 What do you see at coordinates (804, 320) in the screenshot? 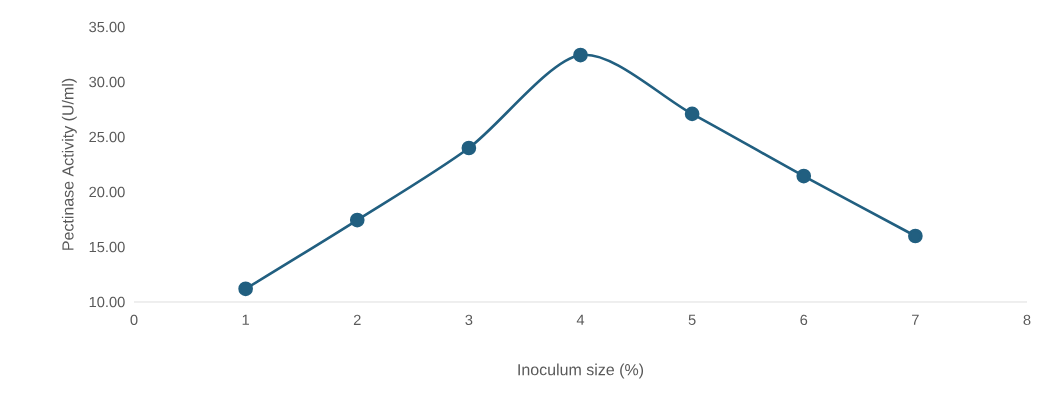
I see `x-tick-label: 6` at bounding box center [804, 320].